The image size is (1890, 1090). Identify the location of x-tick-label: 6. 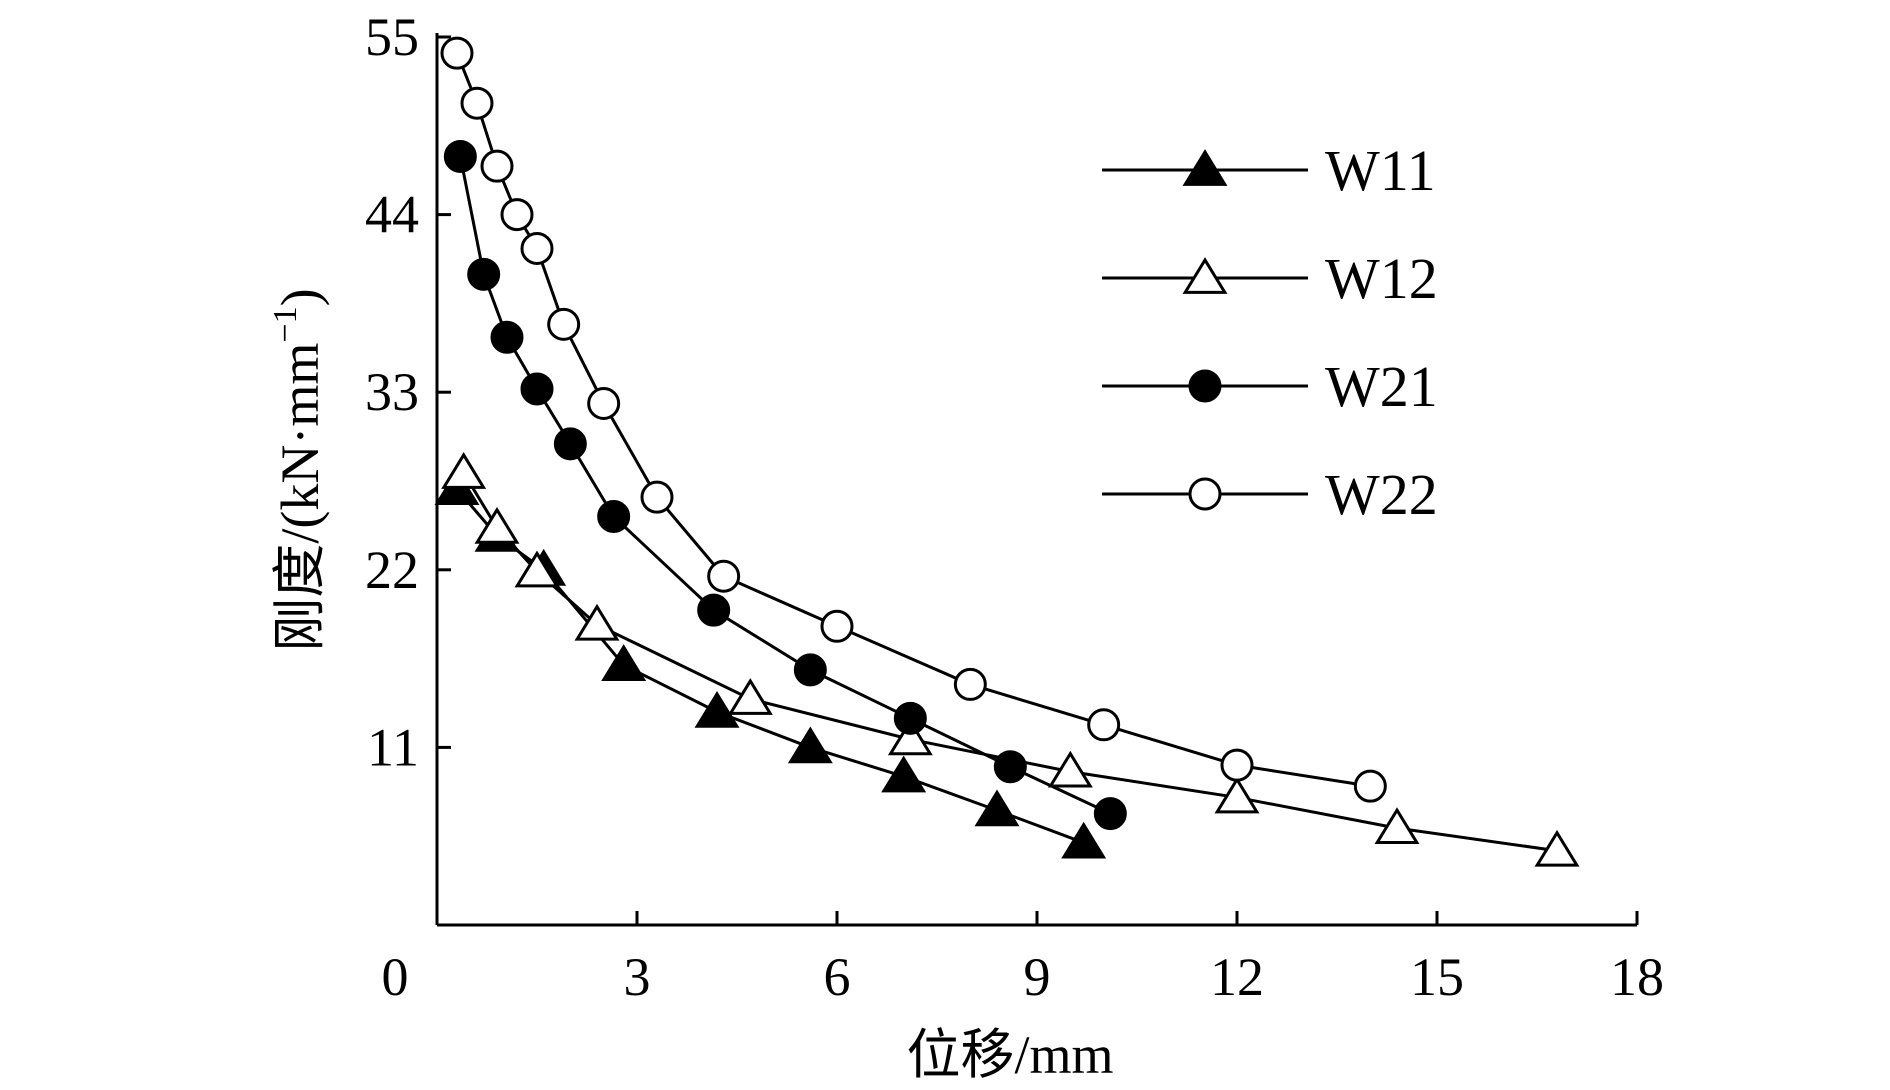
(837, 977).